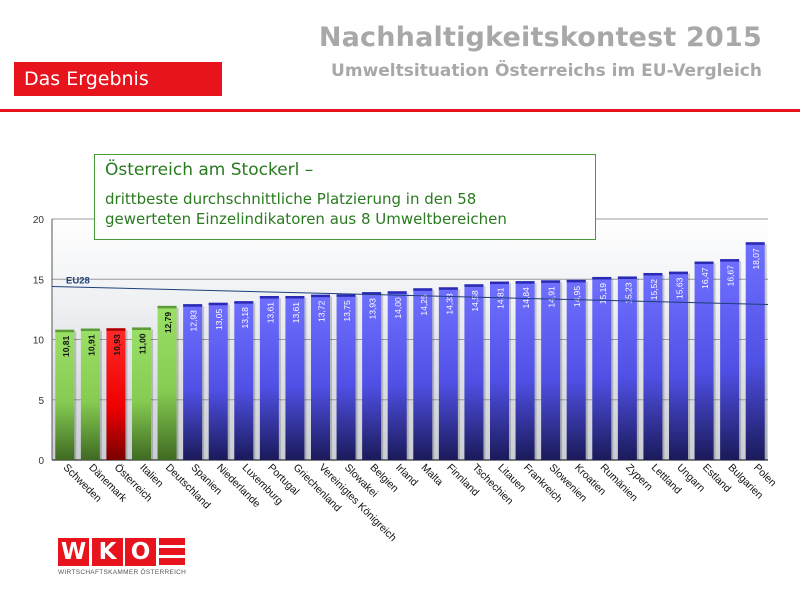 The image size is (800, 599). Describe the element at coordinates (122, 572) in the screenshot. I see `logo-caption: WIRTSCHAFTSKAMMER ÖSTERREICH` at that location.